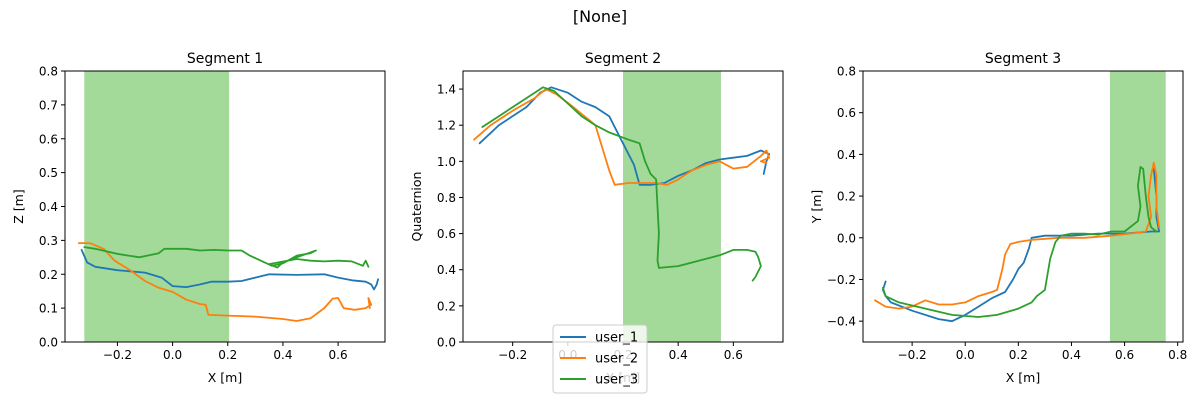  Describe the element at coordinates (446, 126) in the screenshot. I see `y-tick-label: 1.2` at that location.